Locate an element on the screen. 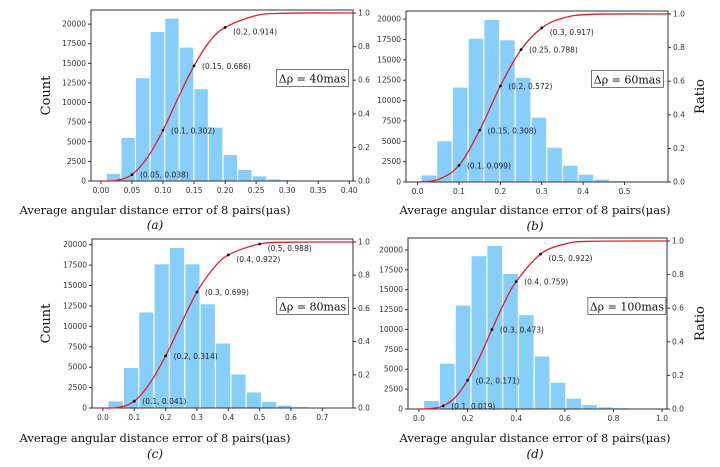 This screenshot has width=720, height=467. x-tick-label: 0.8 is located at coordinates (614, 418).